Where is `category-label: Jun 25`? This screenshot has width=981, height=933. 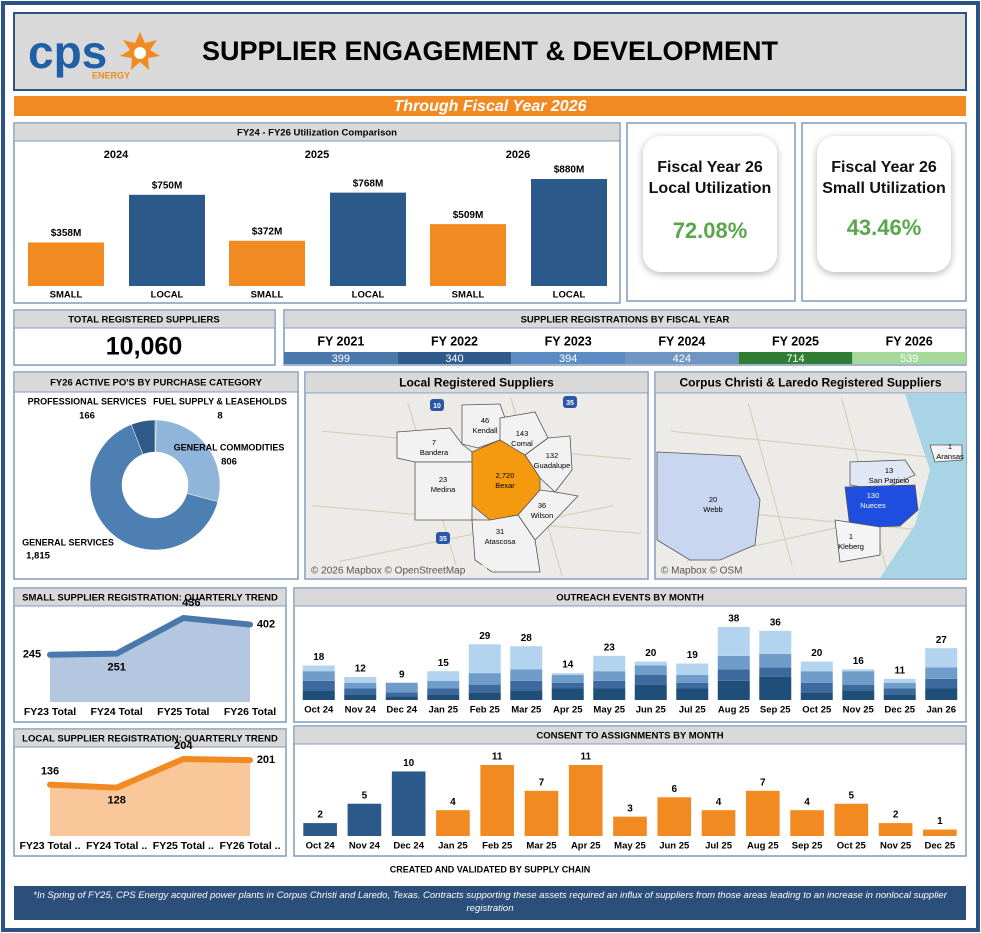 category-label: Jun 25 is located at coordinates (674, 846).